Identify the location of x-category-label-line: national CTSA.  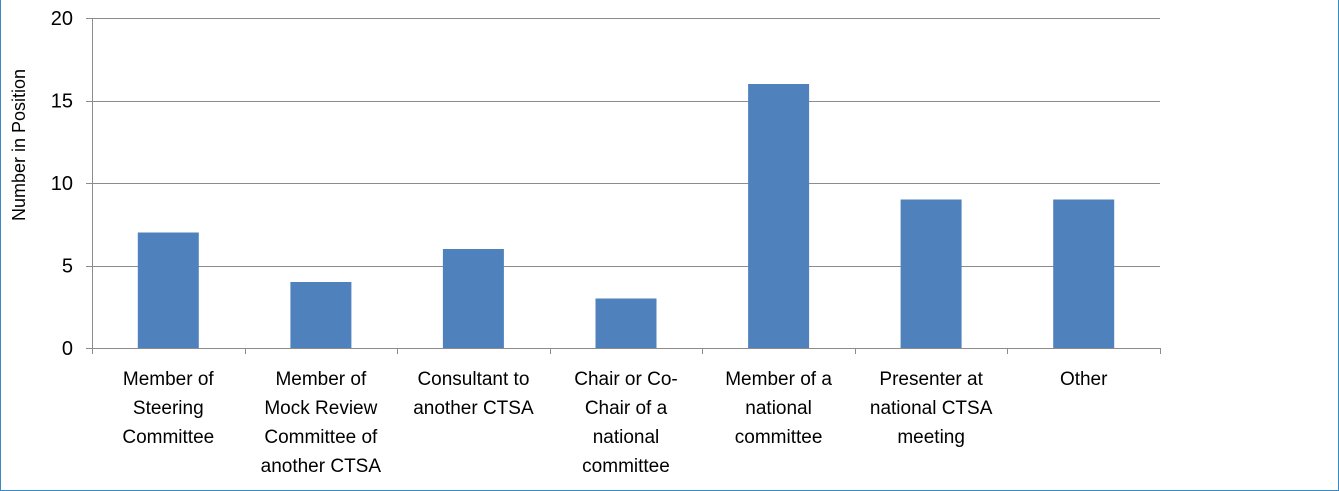
(931, 408).